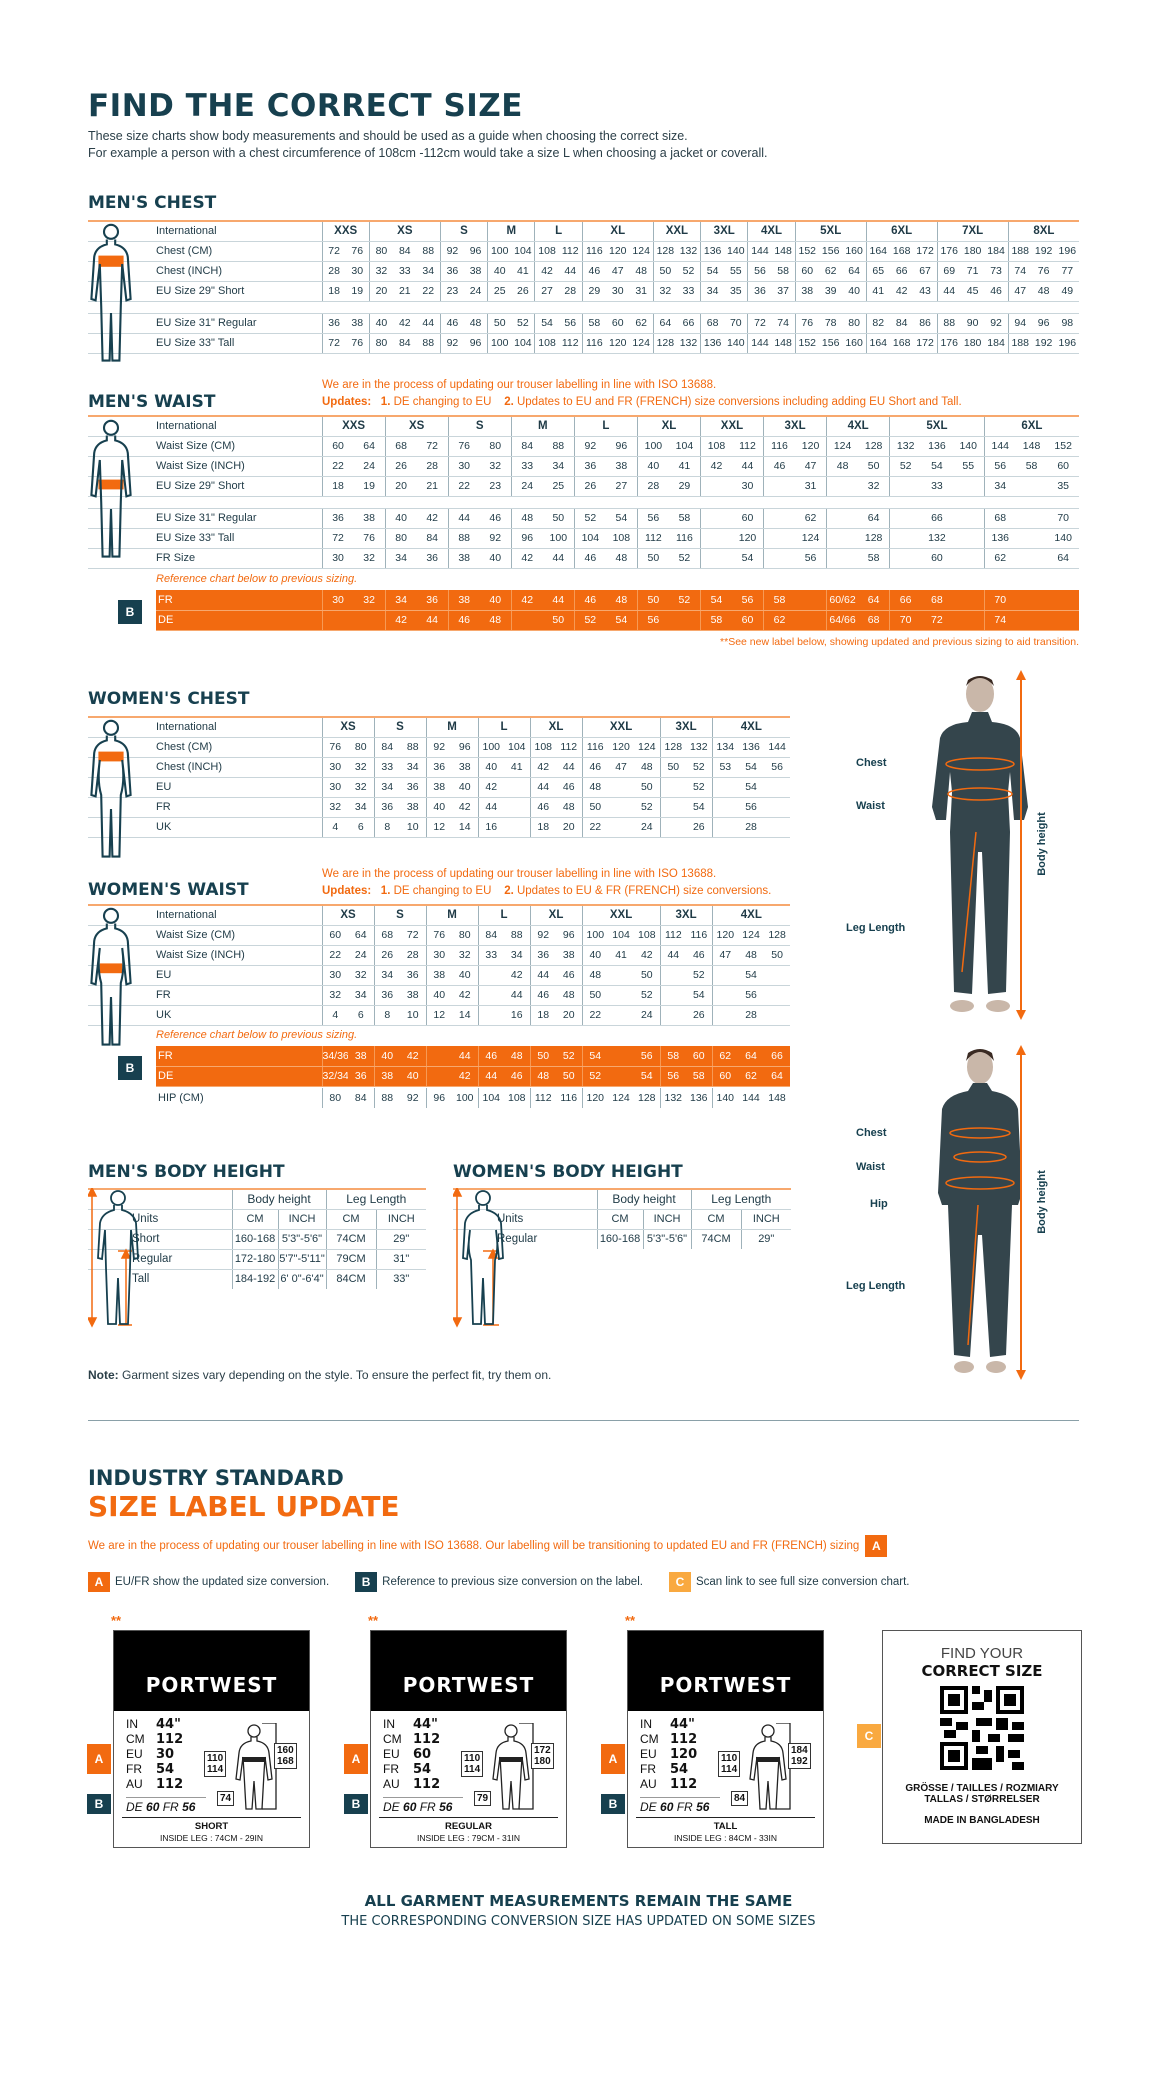  I want to click on cell: 12, so click(439, 1015).